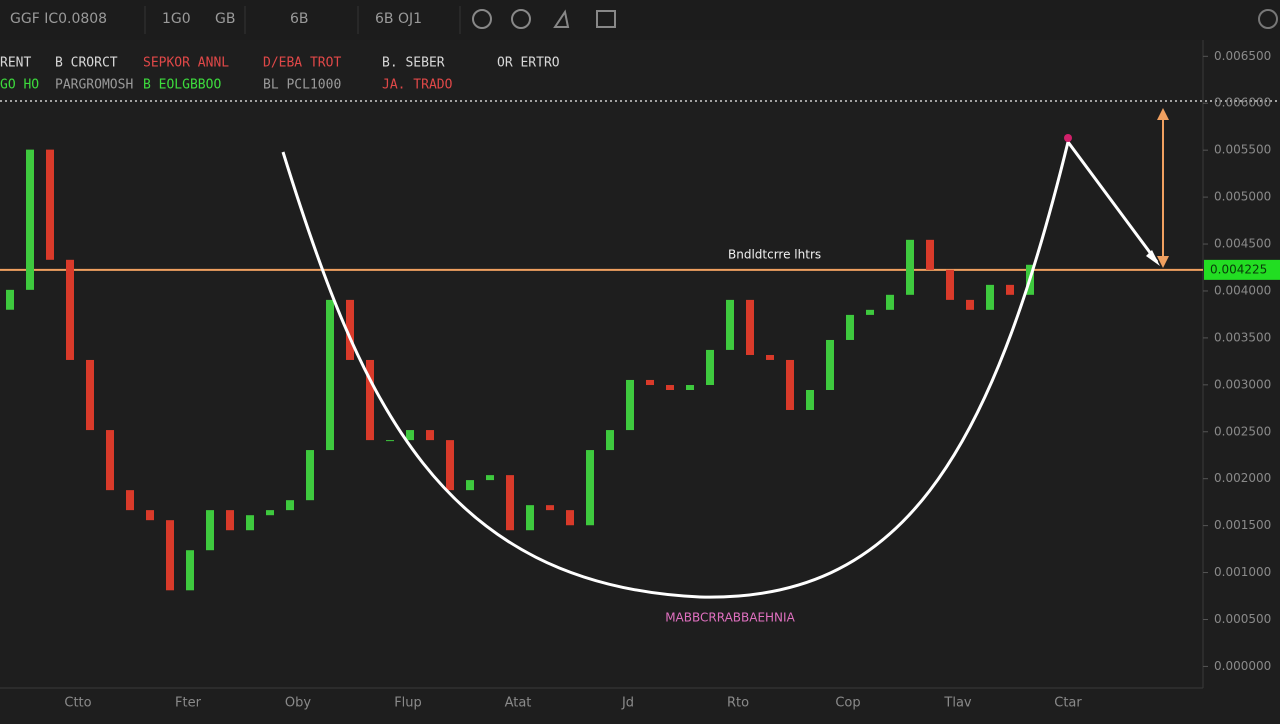 The image size is (1280, 724). What do you see at coordinates (1242, 431) in the screenshot?
I see `y-tick-label: 0.002500` at bounding box center [1242, 431].